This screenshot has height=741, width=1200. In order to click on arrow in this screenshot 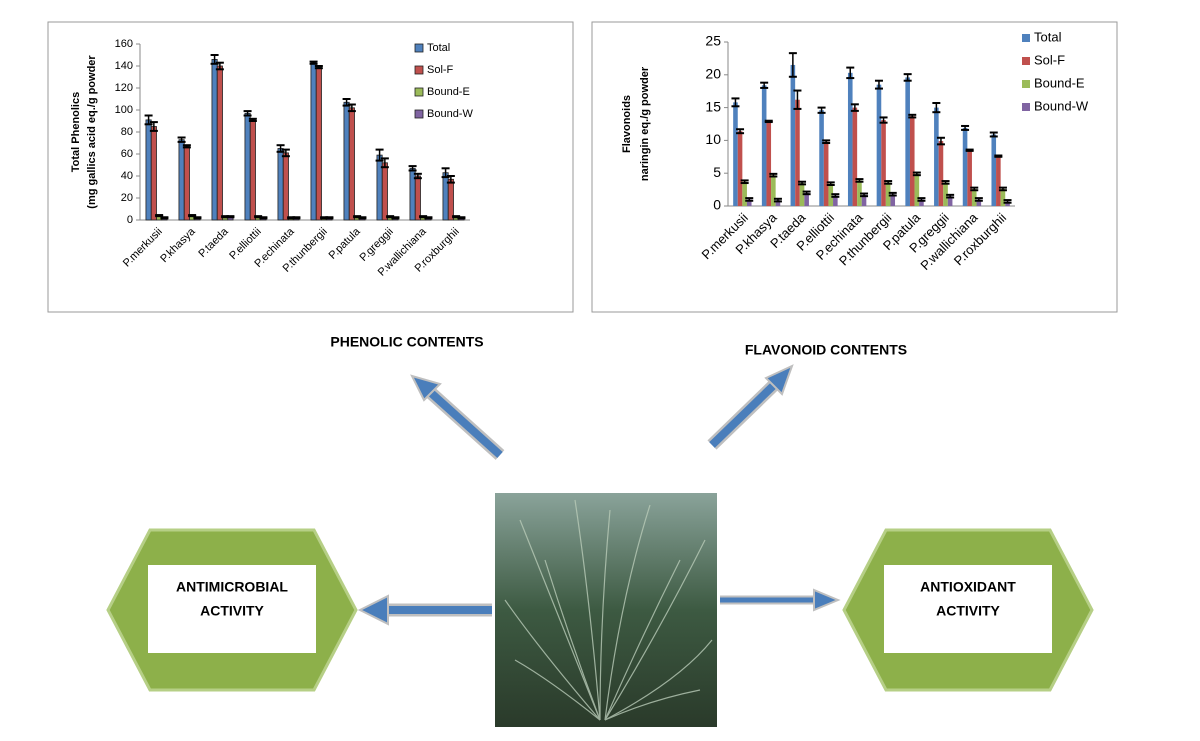, I will do `click(743, 415)`.